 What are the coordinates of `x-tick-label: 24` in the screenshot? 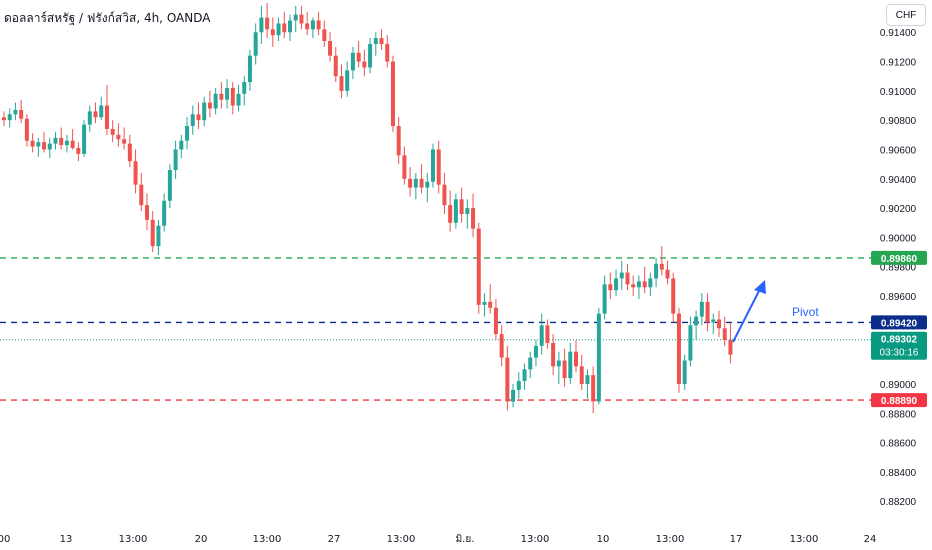 It's located at (870, 539).